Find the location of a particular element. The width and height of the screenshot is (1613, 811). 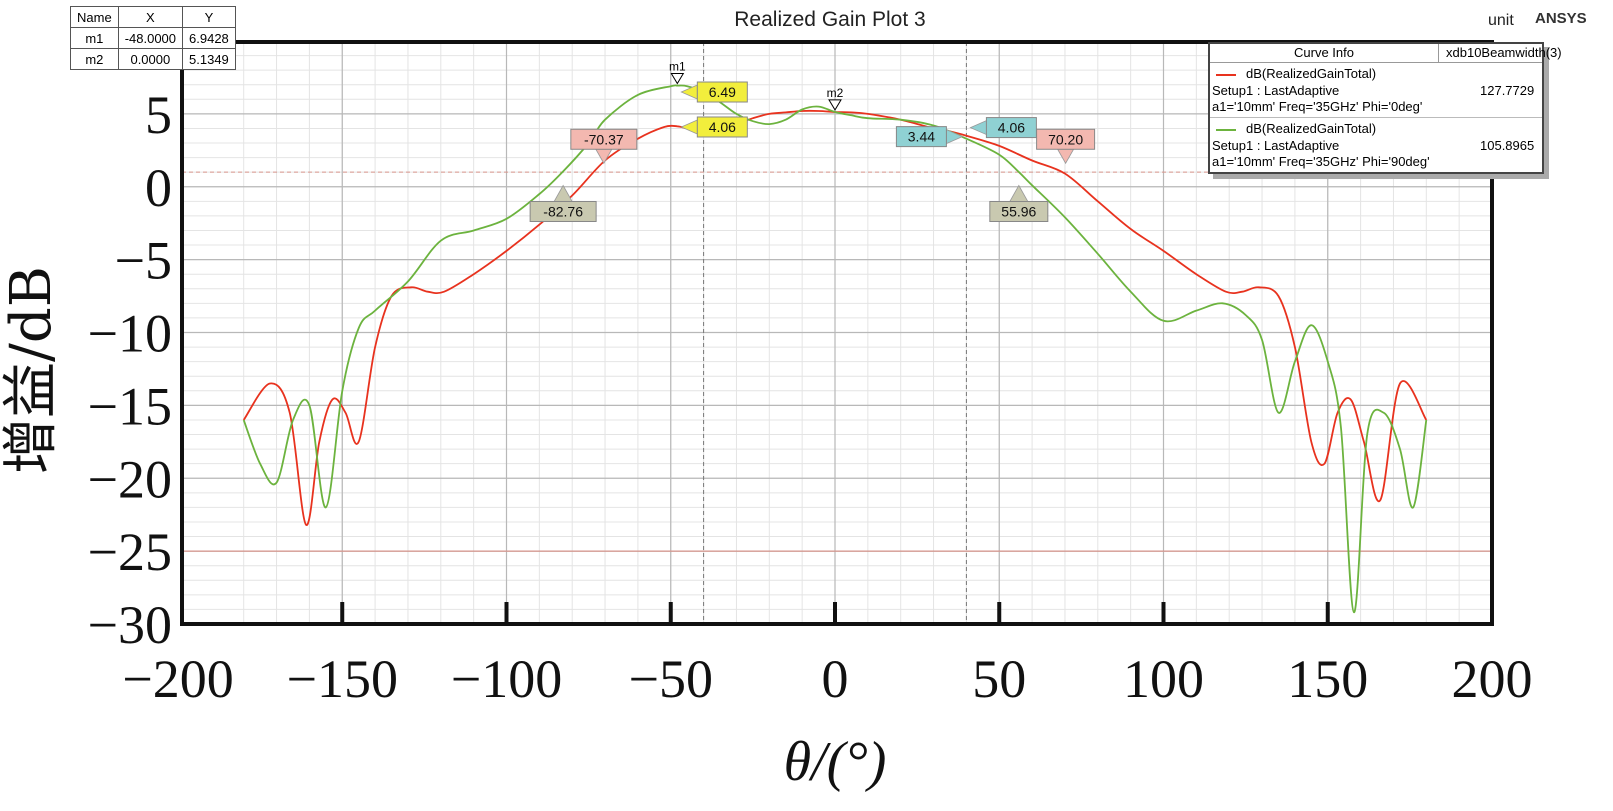

callout-label: 55.96 is located at coordinates (1018, 211).